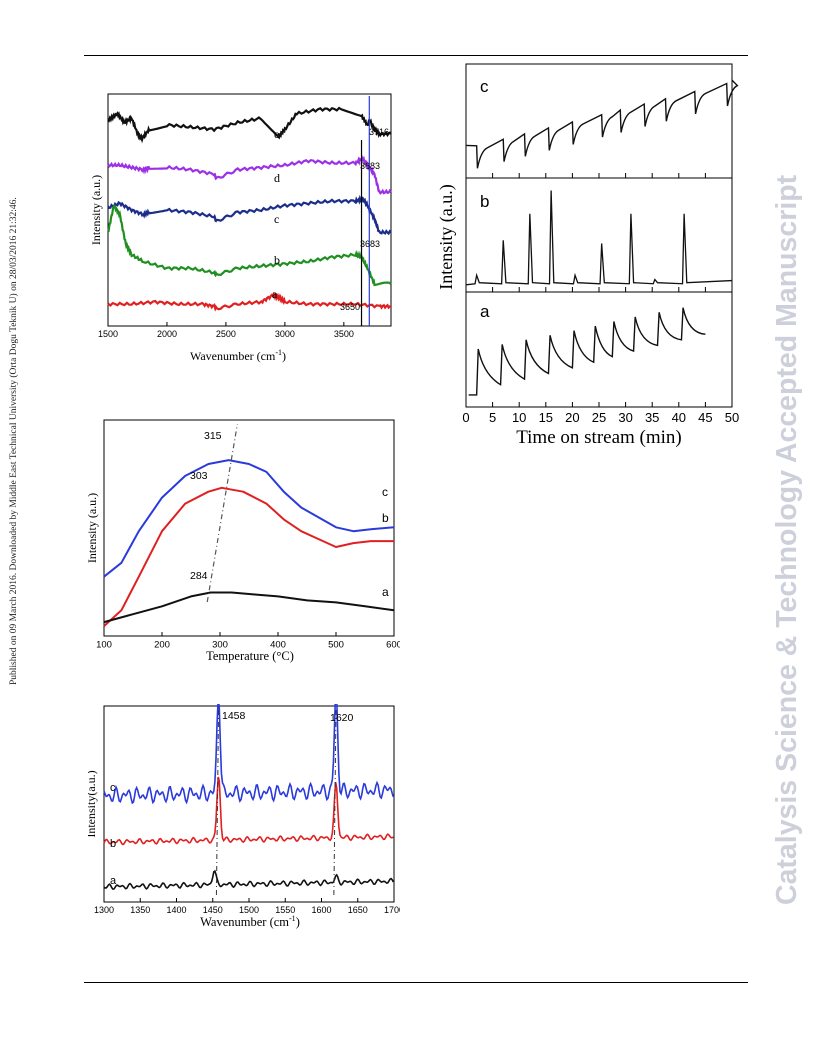  What do you see at coordinates (587, 351) in the screenshot?
I see `panel-a-trace` at bounding box center [587, 351].